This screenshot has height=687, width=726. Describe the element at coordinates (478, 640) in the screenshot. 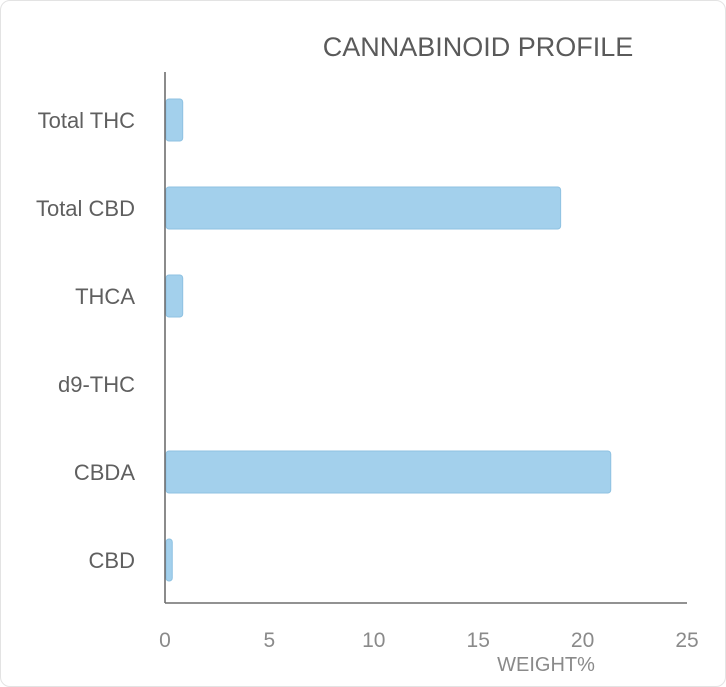

I see `x-tick-label: 15` at that location.